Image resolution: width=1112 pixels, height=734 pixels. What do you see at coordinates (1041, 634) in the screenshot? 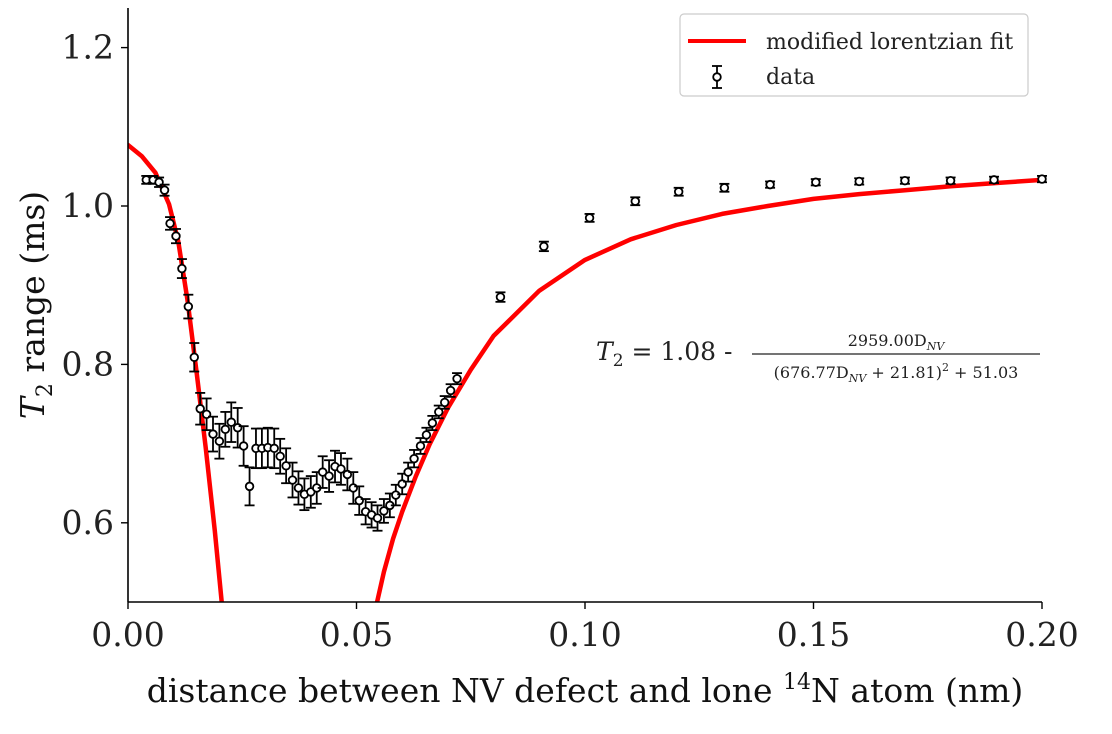
I see `x-tick-label: 0.20` at bounding box center [1041, 634].